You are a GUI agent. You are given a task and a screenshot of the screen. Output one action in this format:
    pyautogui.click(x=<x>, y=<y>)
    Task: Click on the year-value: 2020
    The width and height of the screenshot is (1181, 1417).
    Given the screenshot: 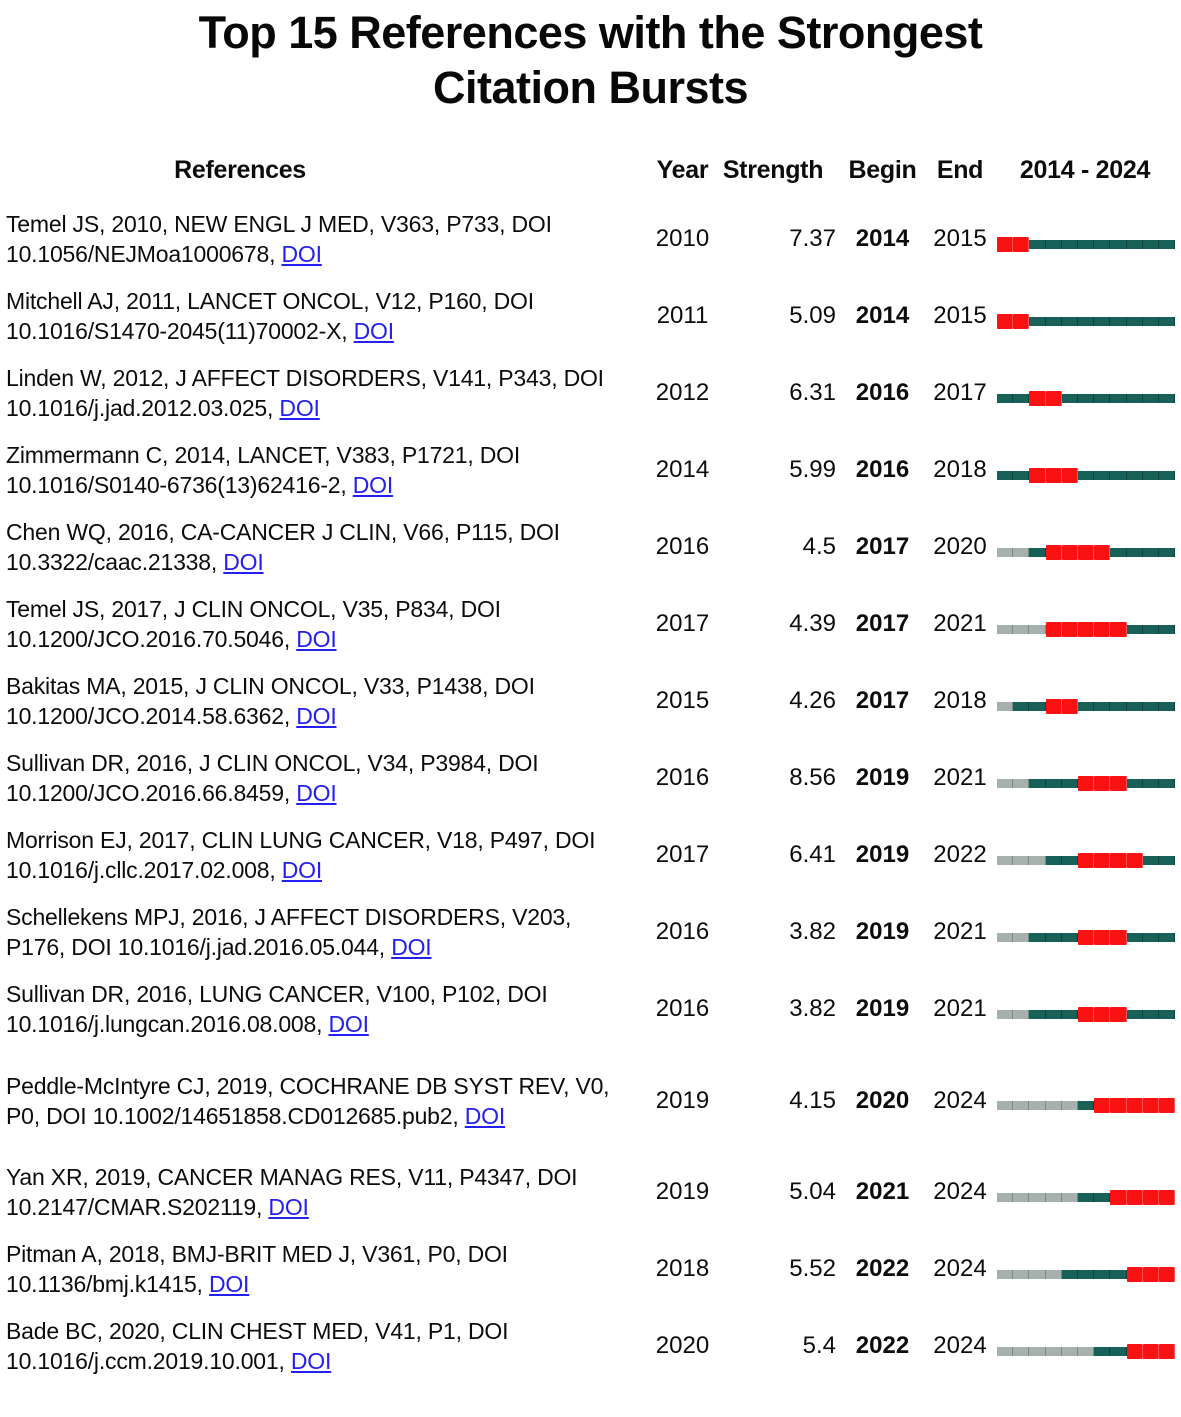 What is the action you would take?
    pyautogui.click(x=682, y=1346)
    